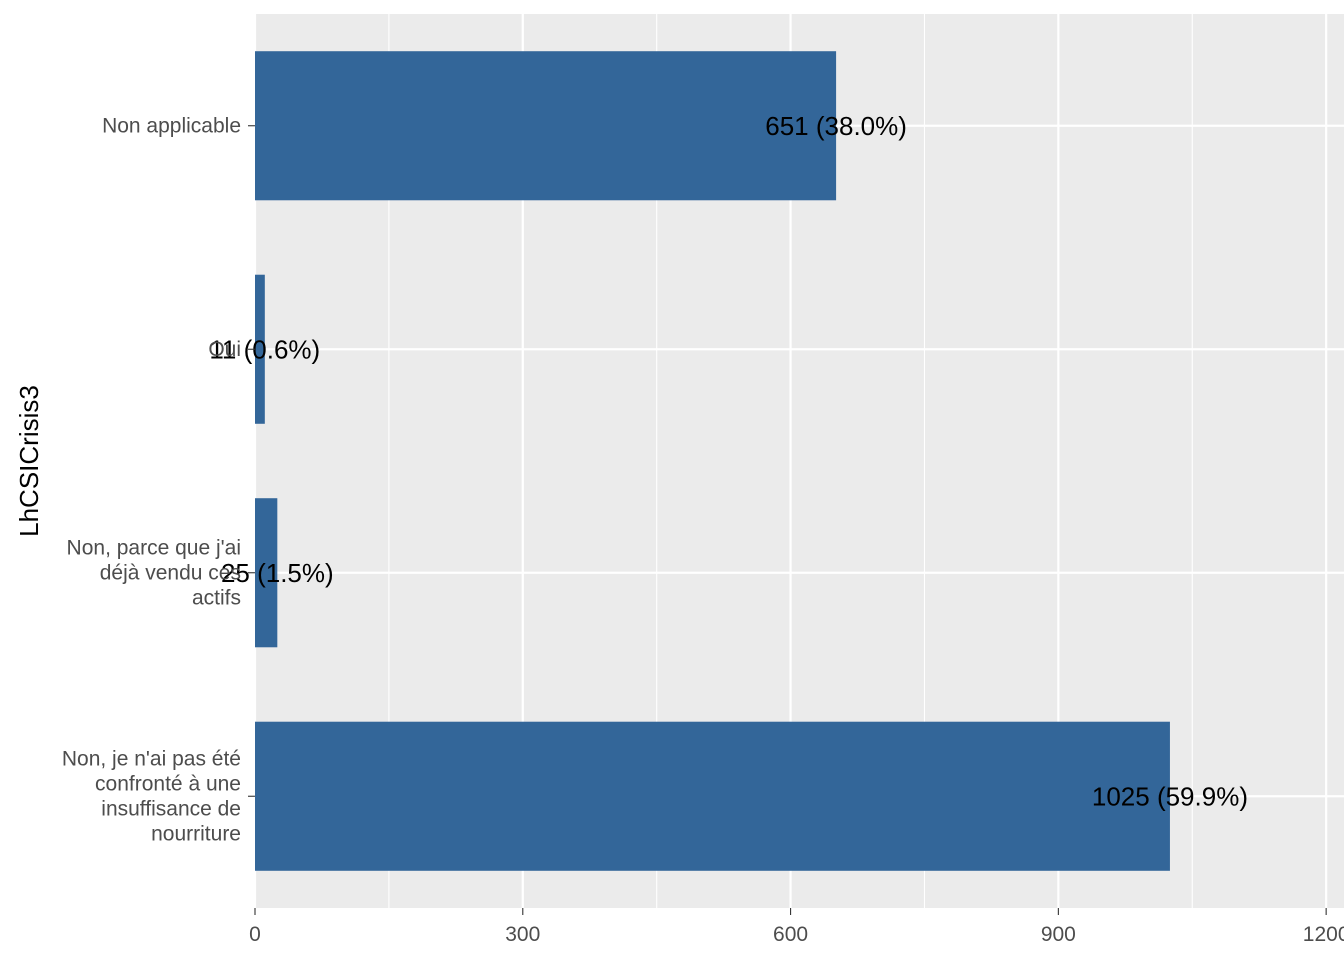  Describe the element at coordinates (171, 808) in the screenshot. I see `y-tick-label-line: insuffisance de` at that location.